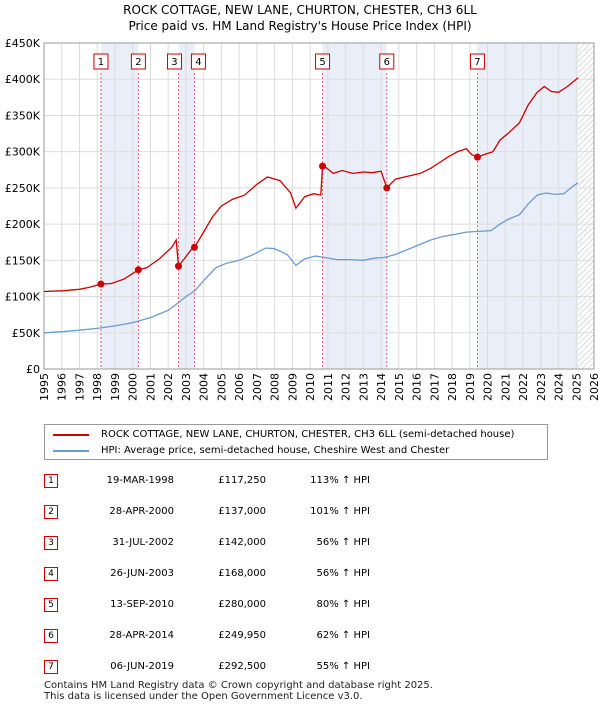  Describe the element at coordinates (23, 152) in the screenshot. I see `y-tick-label: £300K` at that location.